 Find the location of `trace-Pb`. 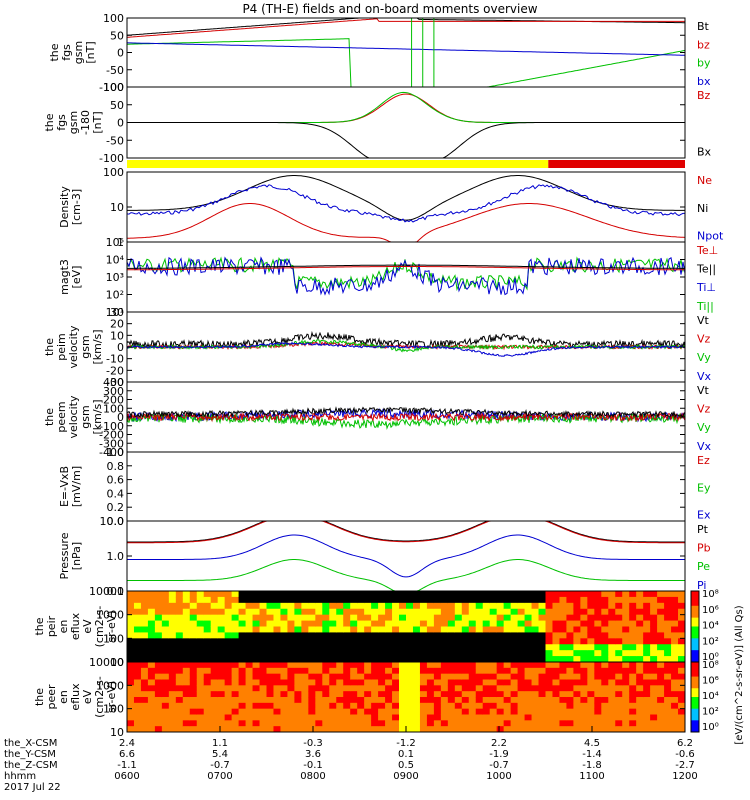

trace-Pb is located at coordinates (406, 532).